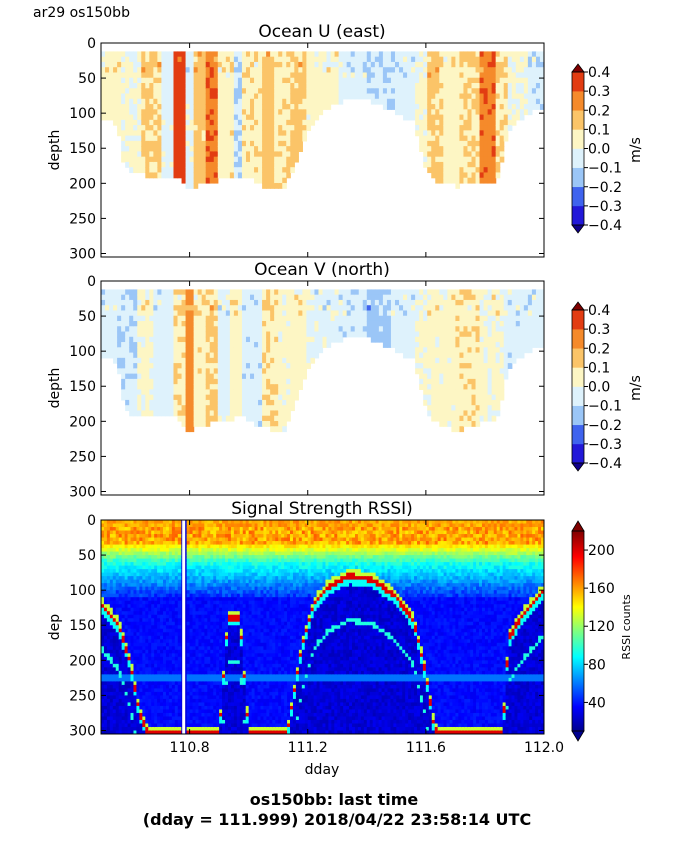 The width and height of the screenshot is (675, 859). I want to click on colorbar-tick-label: 0.1, so click(599, 368).